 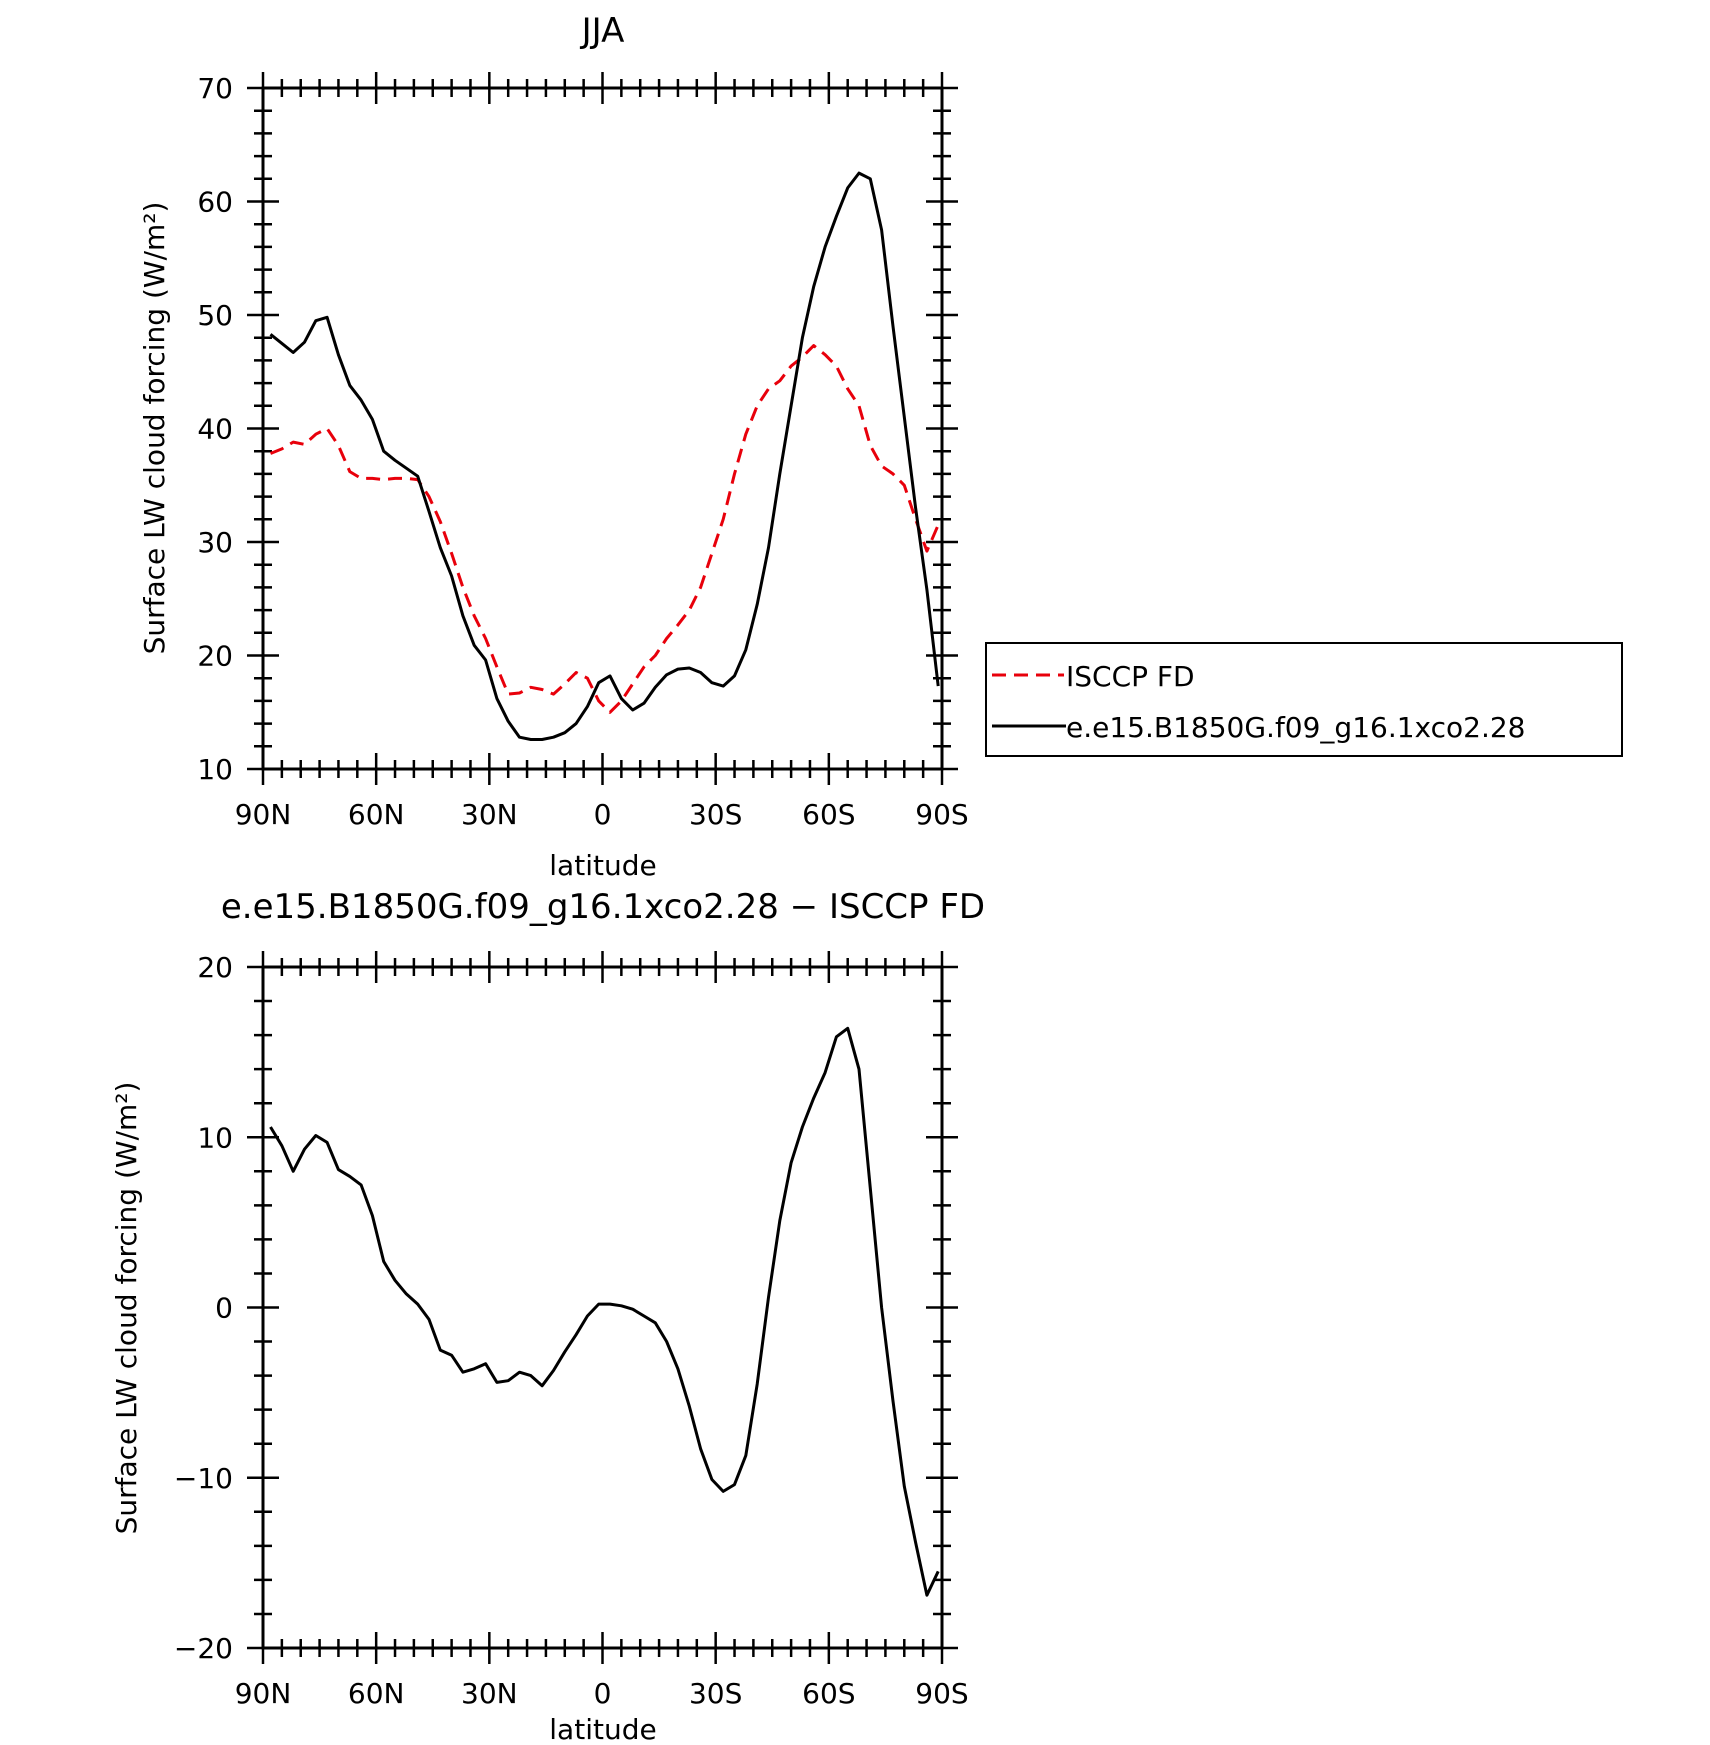 What do you see at coordinates (263, 1693) in the screenshot?
I see `bottom-x-tick-label: 90N` at bounding box center [263, 1693].